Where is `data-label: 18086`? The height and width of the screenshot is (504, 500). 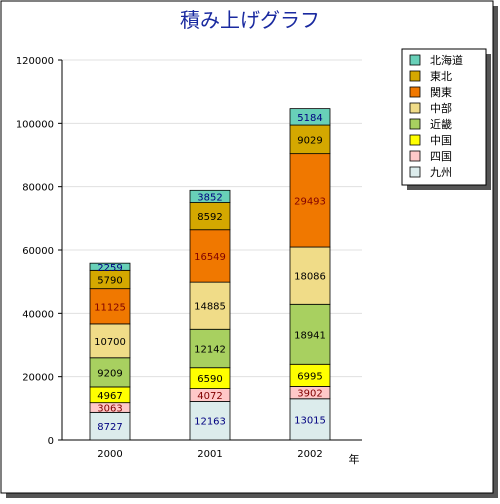 data-label: 18086 is located at coordinates (310, 277).